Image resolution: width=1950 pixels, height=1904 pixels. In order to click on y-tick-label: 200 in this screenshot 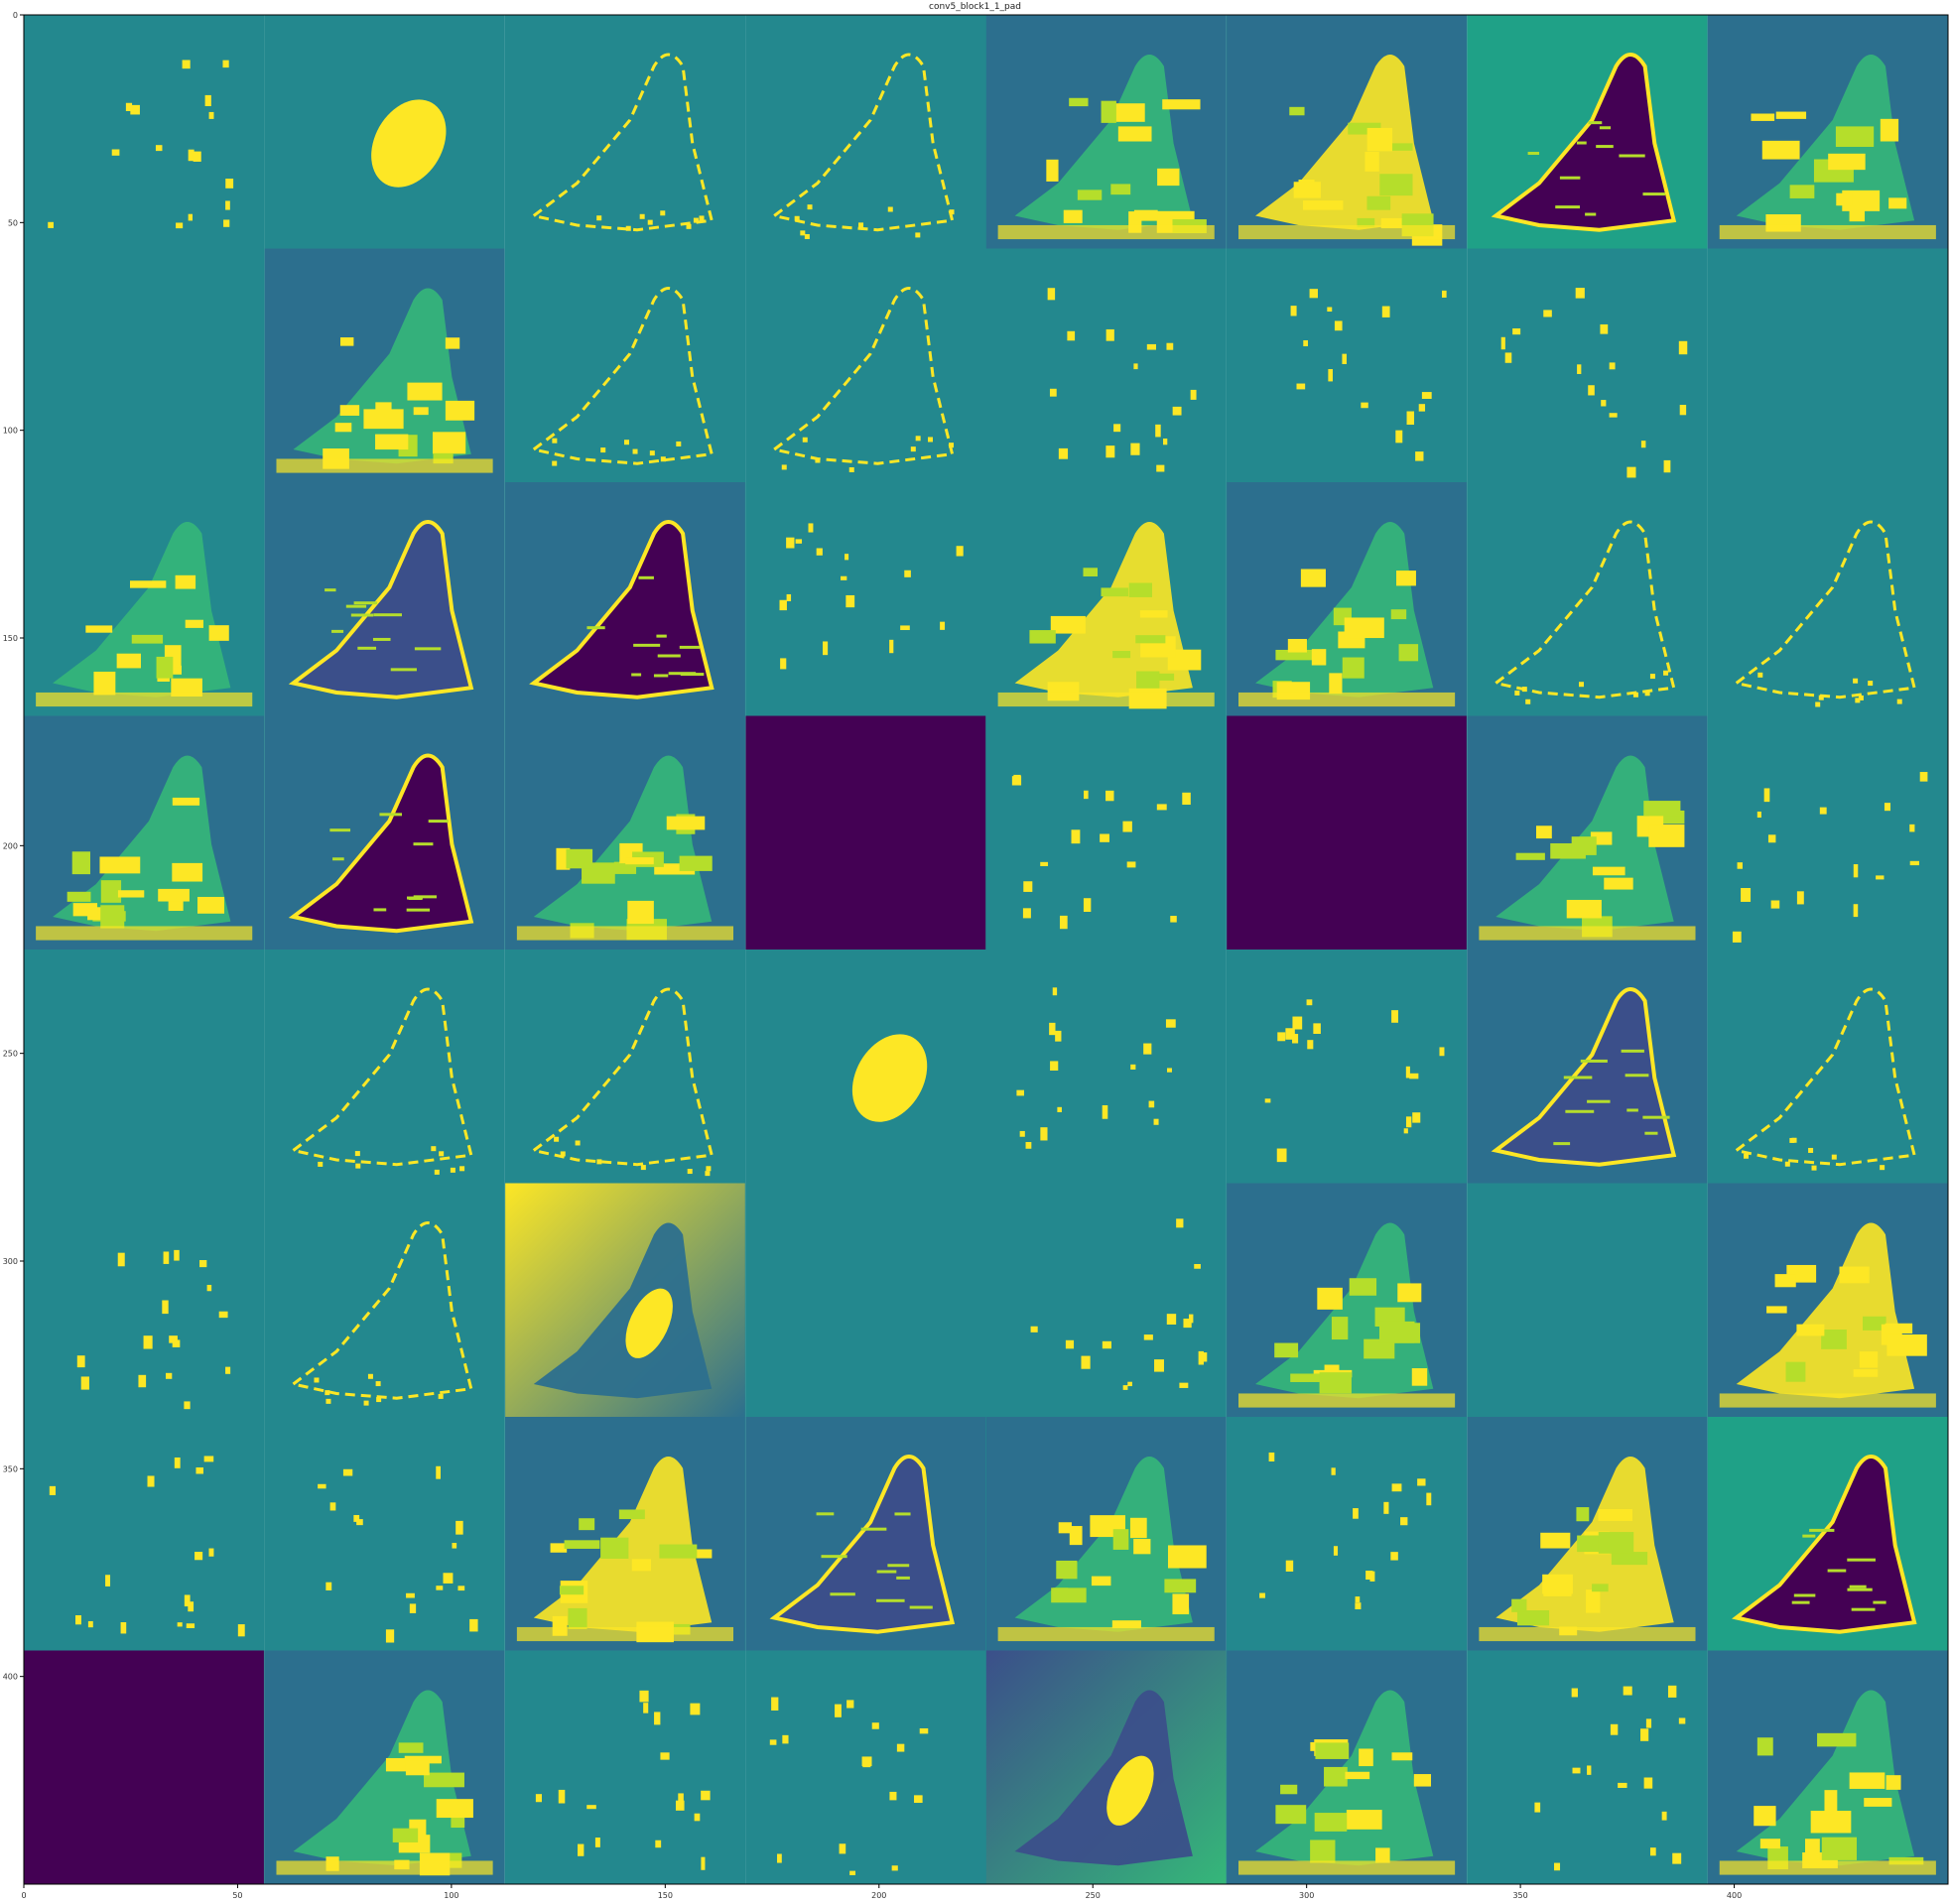, I will do `click(10, 845)`.